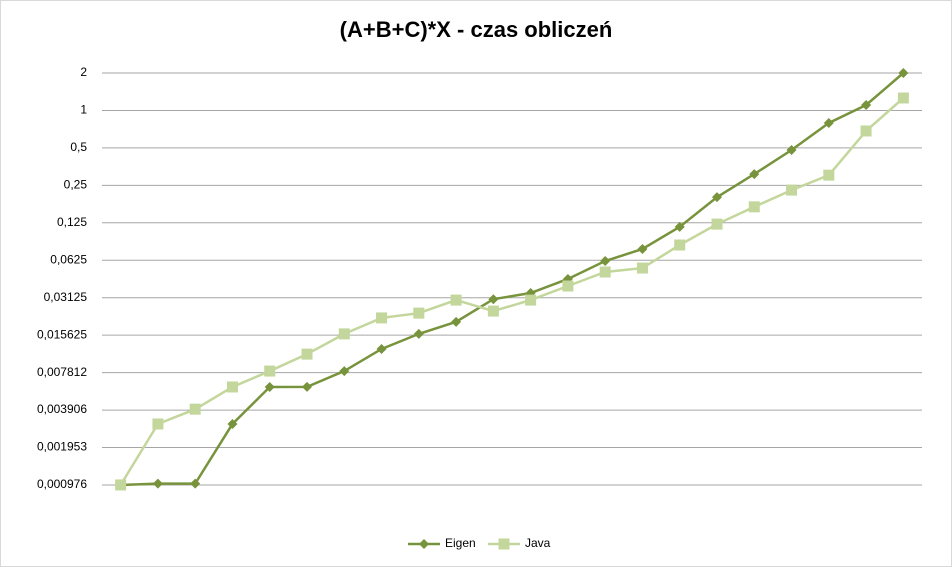  What do you see at coordinates (538, 543) in the screenshot?
I see `legend-label: Java` at bounding box center [538, 543].